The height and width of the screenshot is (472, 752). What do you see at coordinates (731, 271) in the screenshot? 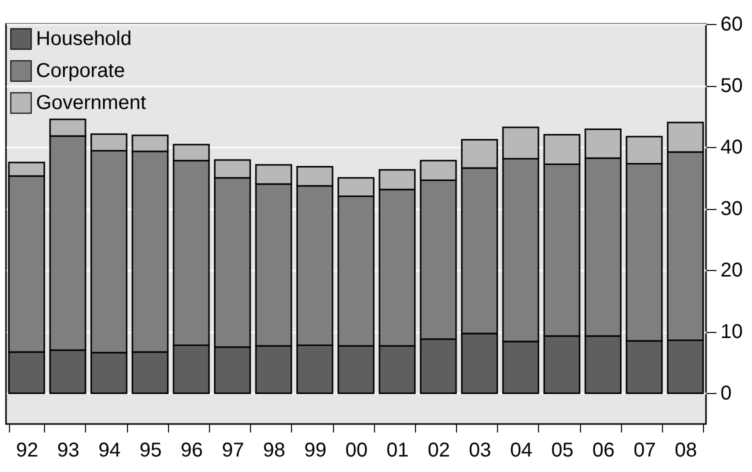
I see `y-tick-label: 20` at bounding box center [731, 271].